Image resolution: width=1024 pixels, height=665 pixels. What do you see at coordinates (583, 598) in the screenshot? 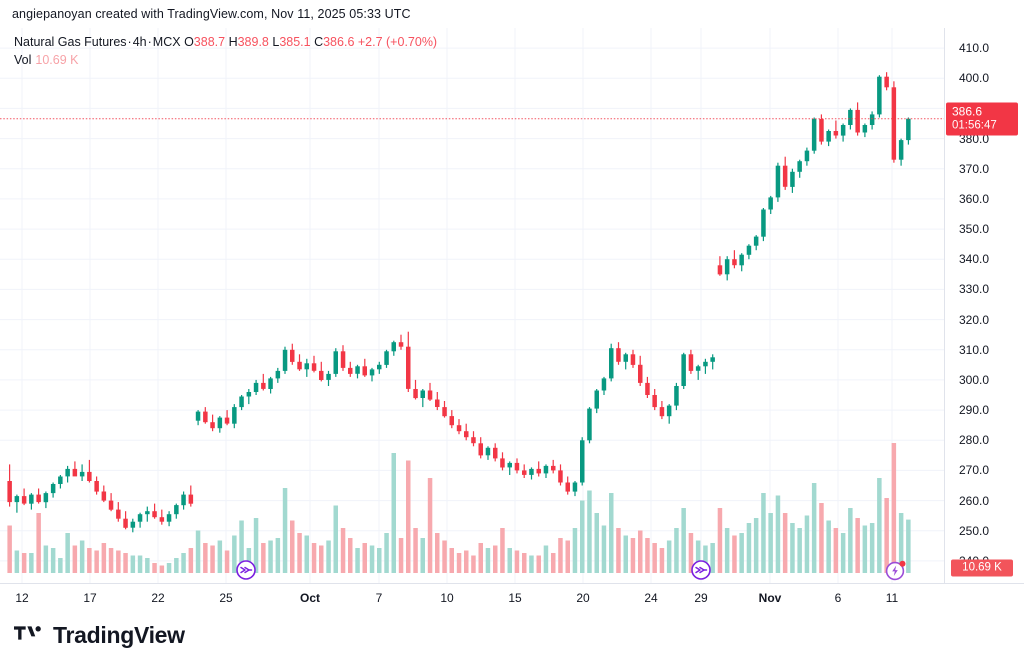
I see `time-tick: 20` at bounding box center [583, 598].